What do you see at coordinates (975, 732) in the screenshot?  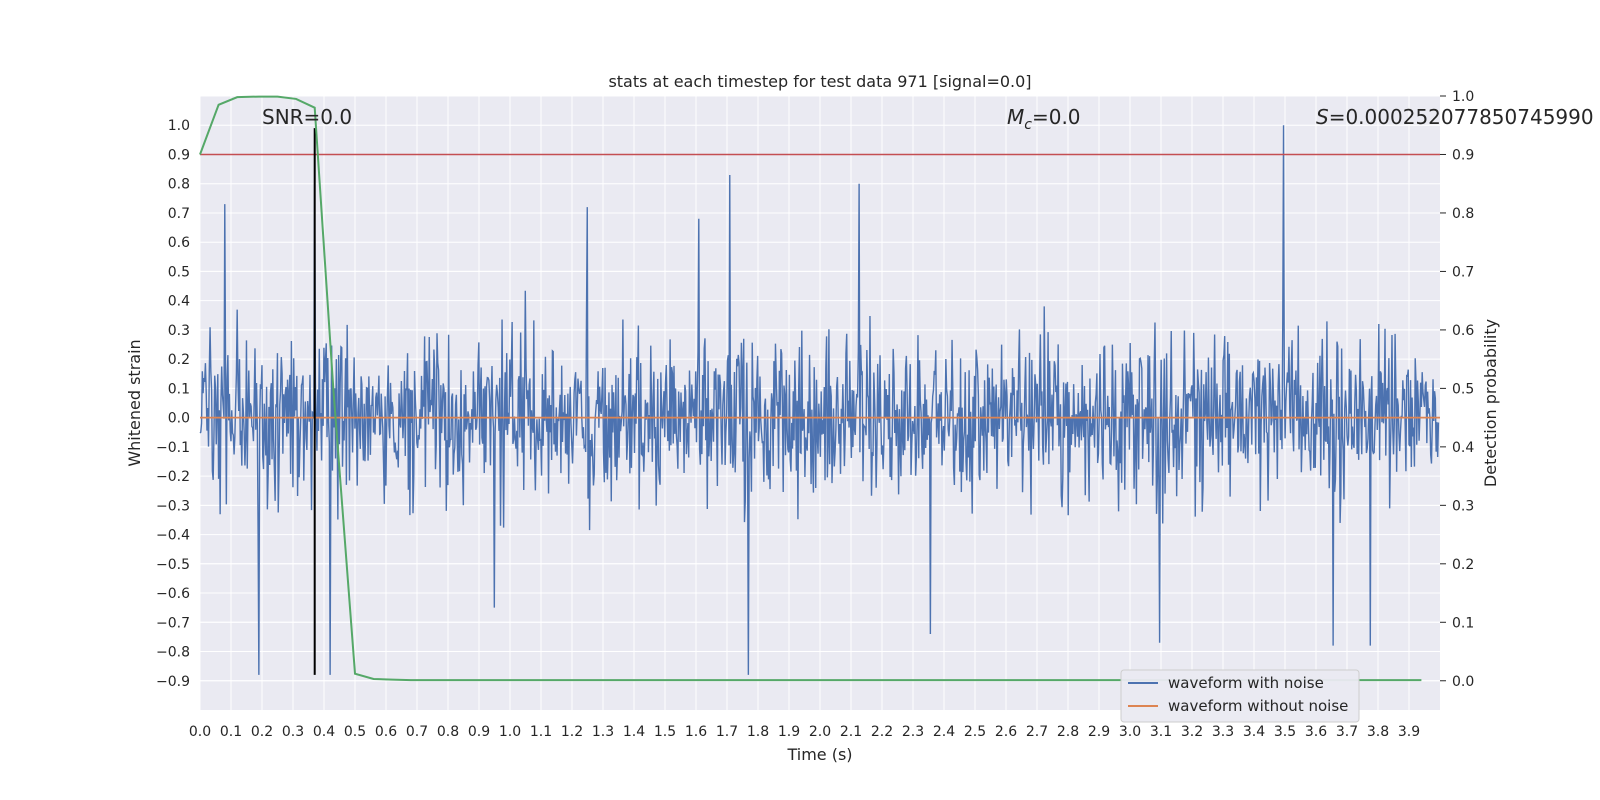 I see `x-tick-label: 2.5` at bounding box center [975, 732].